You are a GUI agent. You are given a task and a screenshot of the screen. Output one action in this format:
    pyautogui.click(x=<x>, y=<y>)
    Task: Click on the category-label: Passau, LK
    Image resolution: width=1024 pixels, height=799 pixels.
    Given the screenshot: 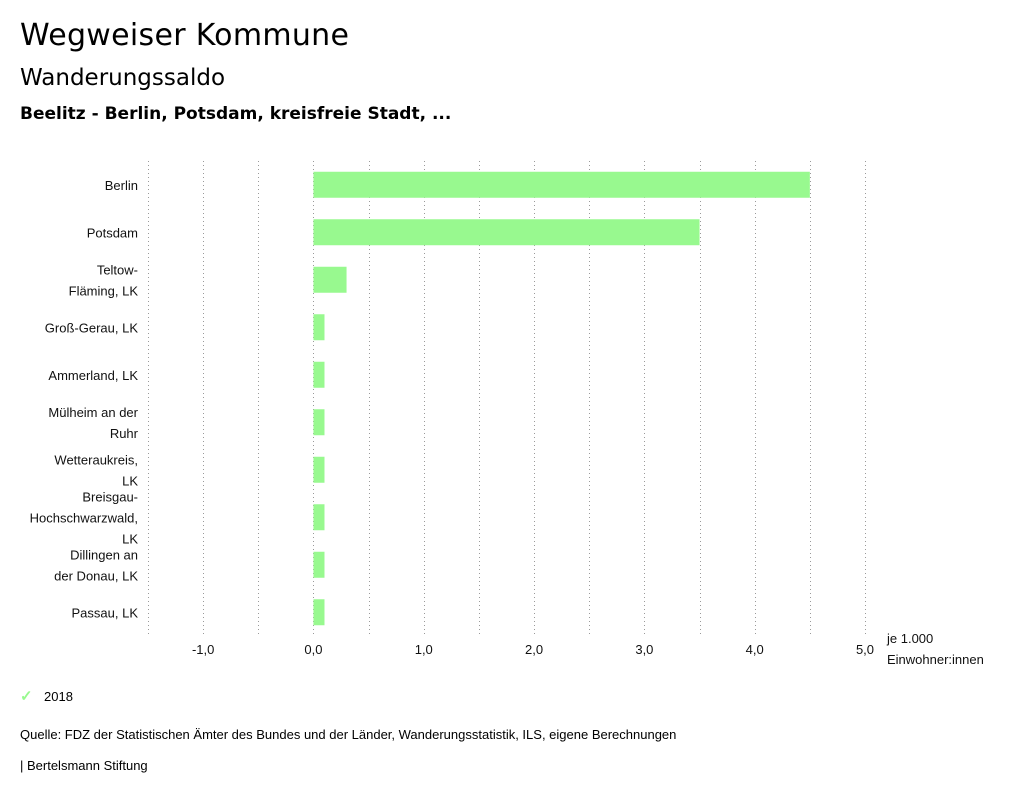 What is the action you would take?
    pyautogui.click(x=105, y=612)
    